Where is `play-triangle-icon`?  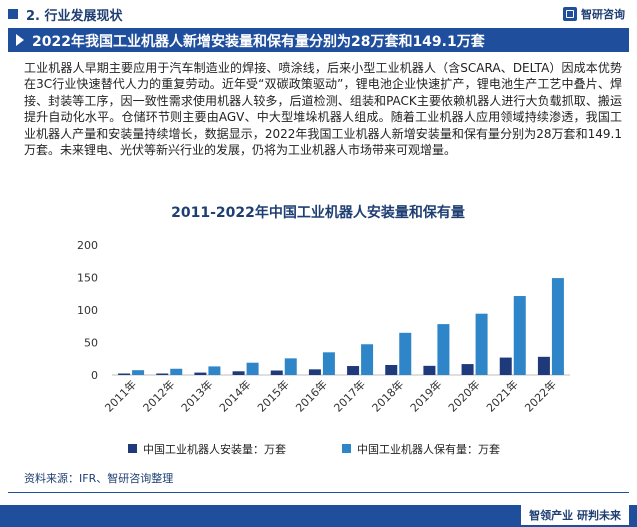 play-triangle-icon is located at coordinates (20, 40).